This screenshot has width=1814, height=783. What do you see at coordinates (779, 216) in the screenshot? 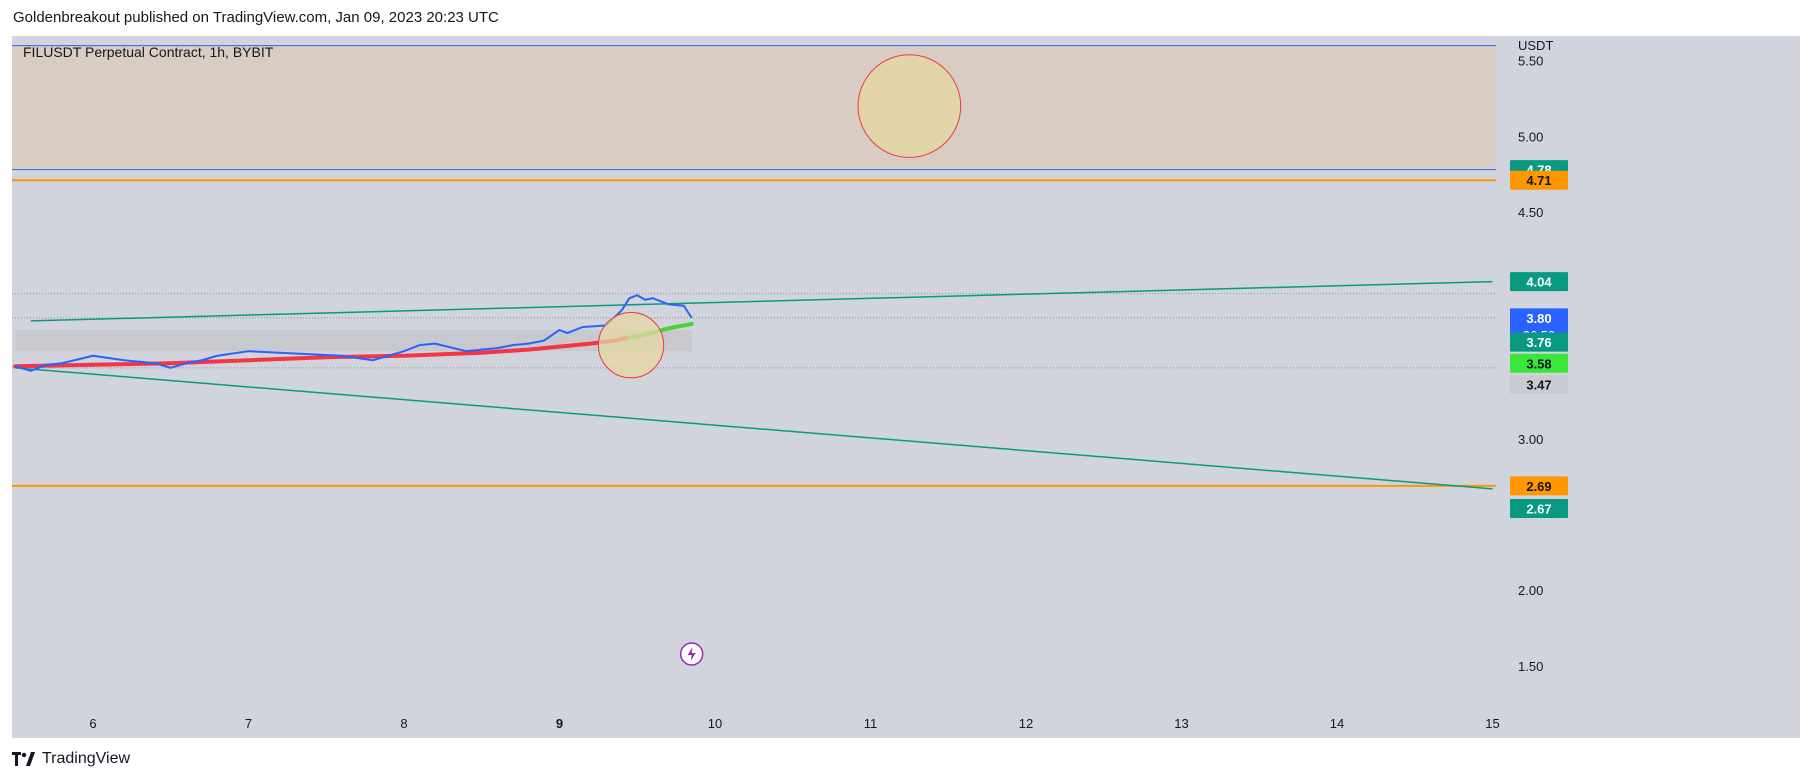
I see `highlight-circles` at bounding box center [779, 216].